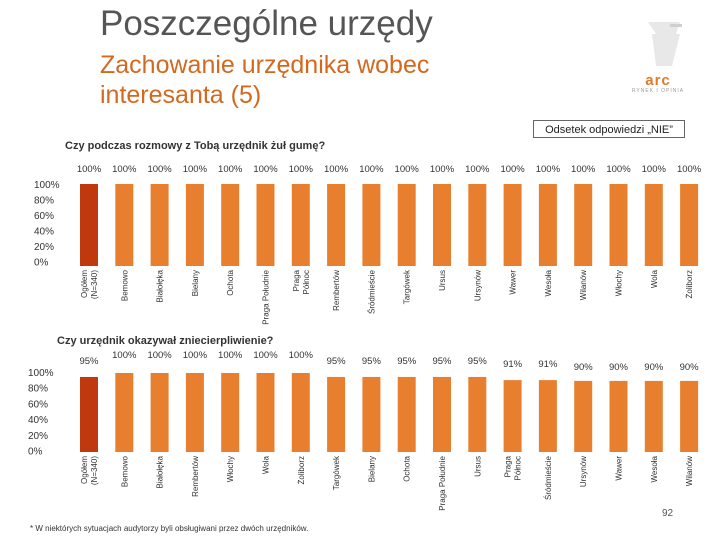  I want to click on chart1-category-label: Śródmieście, so click(371, 291).